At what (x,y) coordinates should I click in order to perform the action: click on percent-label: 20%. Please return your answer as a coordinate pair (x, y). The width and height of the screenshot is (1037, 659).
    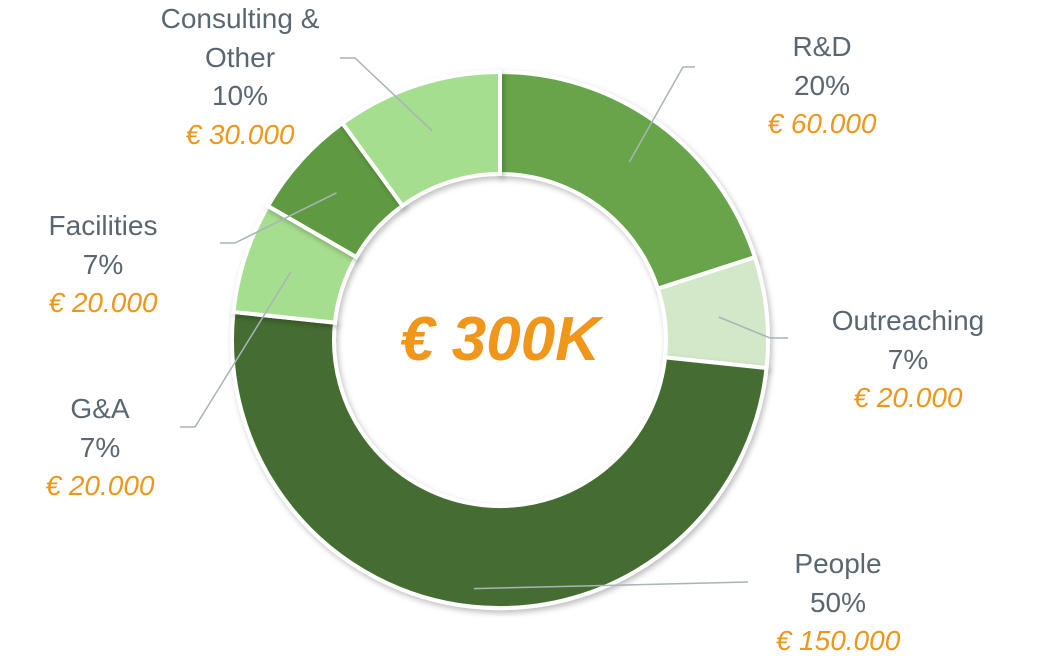
    Looking at the image, I should click on (822, 85).